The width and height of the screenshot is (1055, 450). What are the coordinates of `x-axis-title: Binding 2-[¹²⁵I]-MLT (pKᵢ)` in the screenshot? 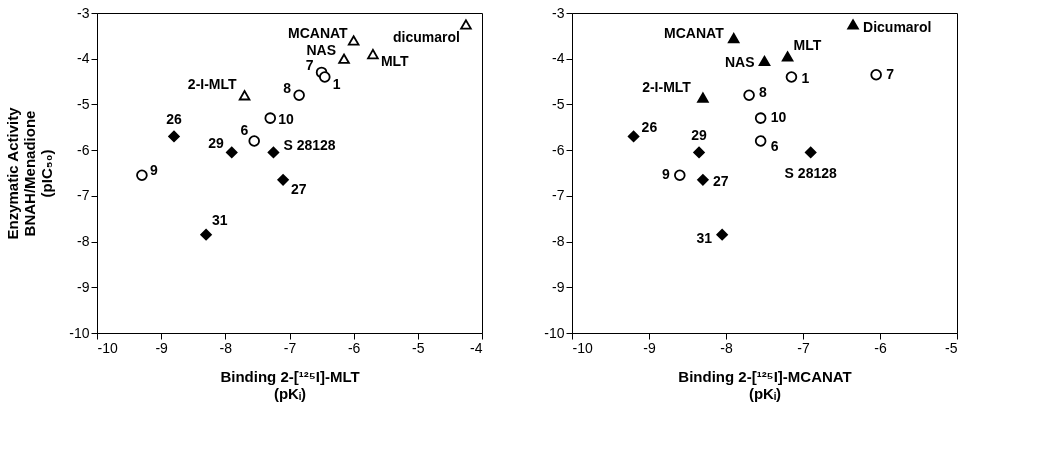 It's located at (290, 384).